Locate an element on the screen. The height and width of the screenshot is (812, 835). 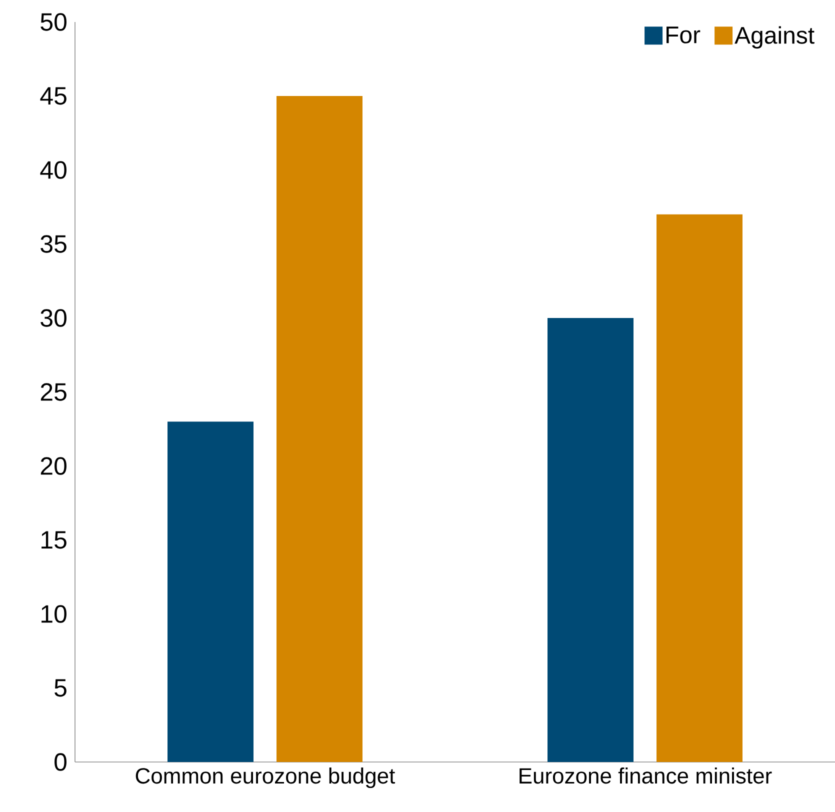
y-tick-label: 5 is located at coordinates (60, 688).